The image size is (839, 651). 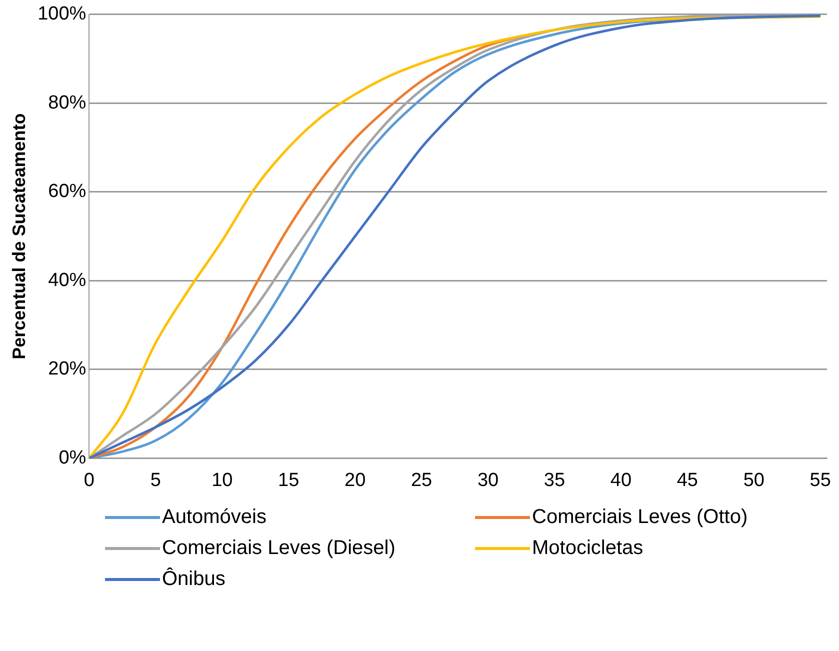 What do you see at coordinates (67, 103) in the screenshot?
I see `y-tick-label: 80%` at bounding box center [67, 103].